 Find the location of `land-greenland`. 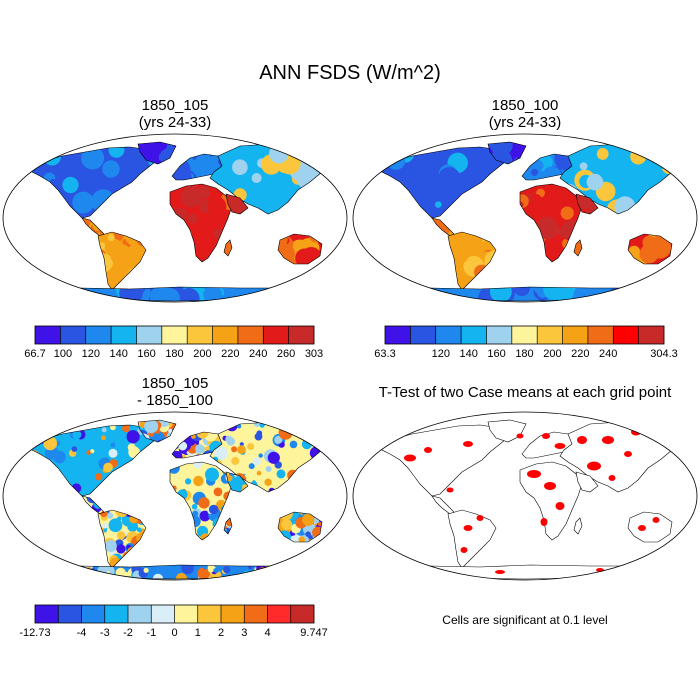

land-greenland is located at coordinates (507, 431).